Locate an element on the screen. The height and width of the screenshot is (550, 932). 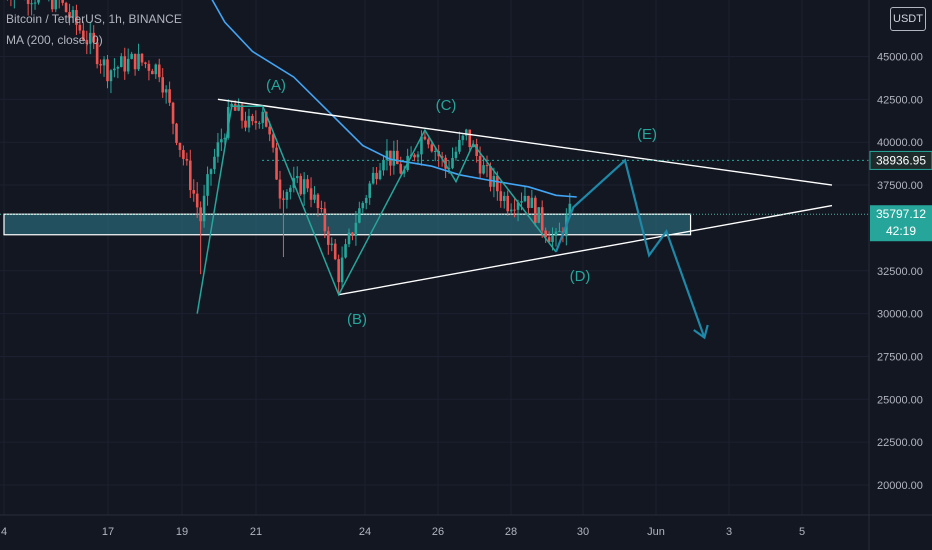
currency-button: USDT is located at coordinates (908, 19).